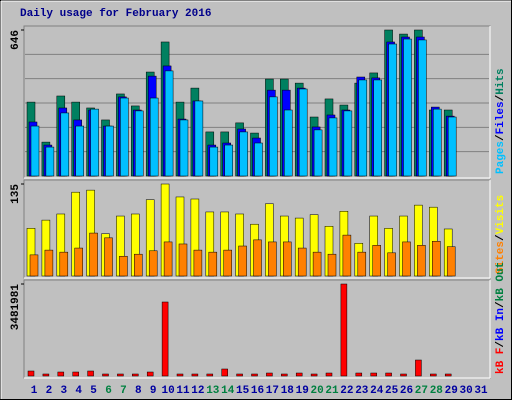 The width and height of the screenshot is (512, 405). Describe the element at coordinates (16, 194) in the screenshot. I see `y-tick-label: 135` at that location.